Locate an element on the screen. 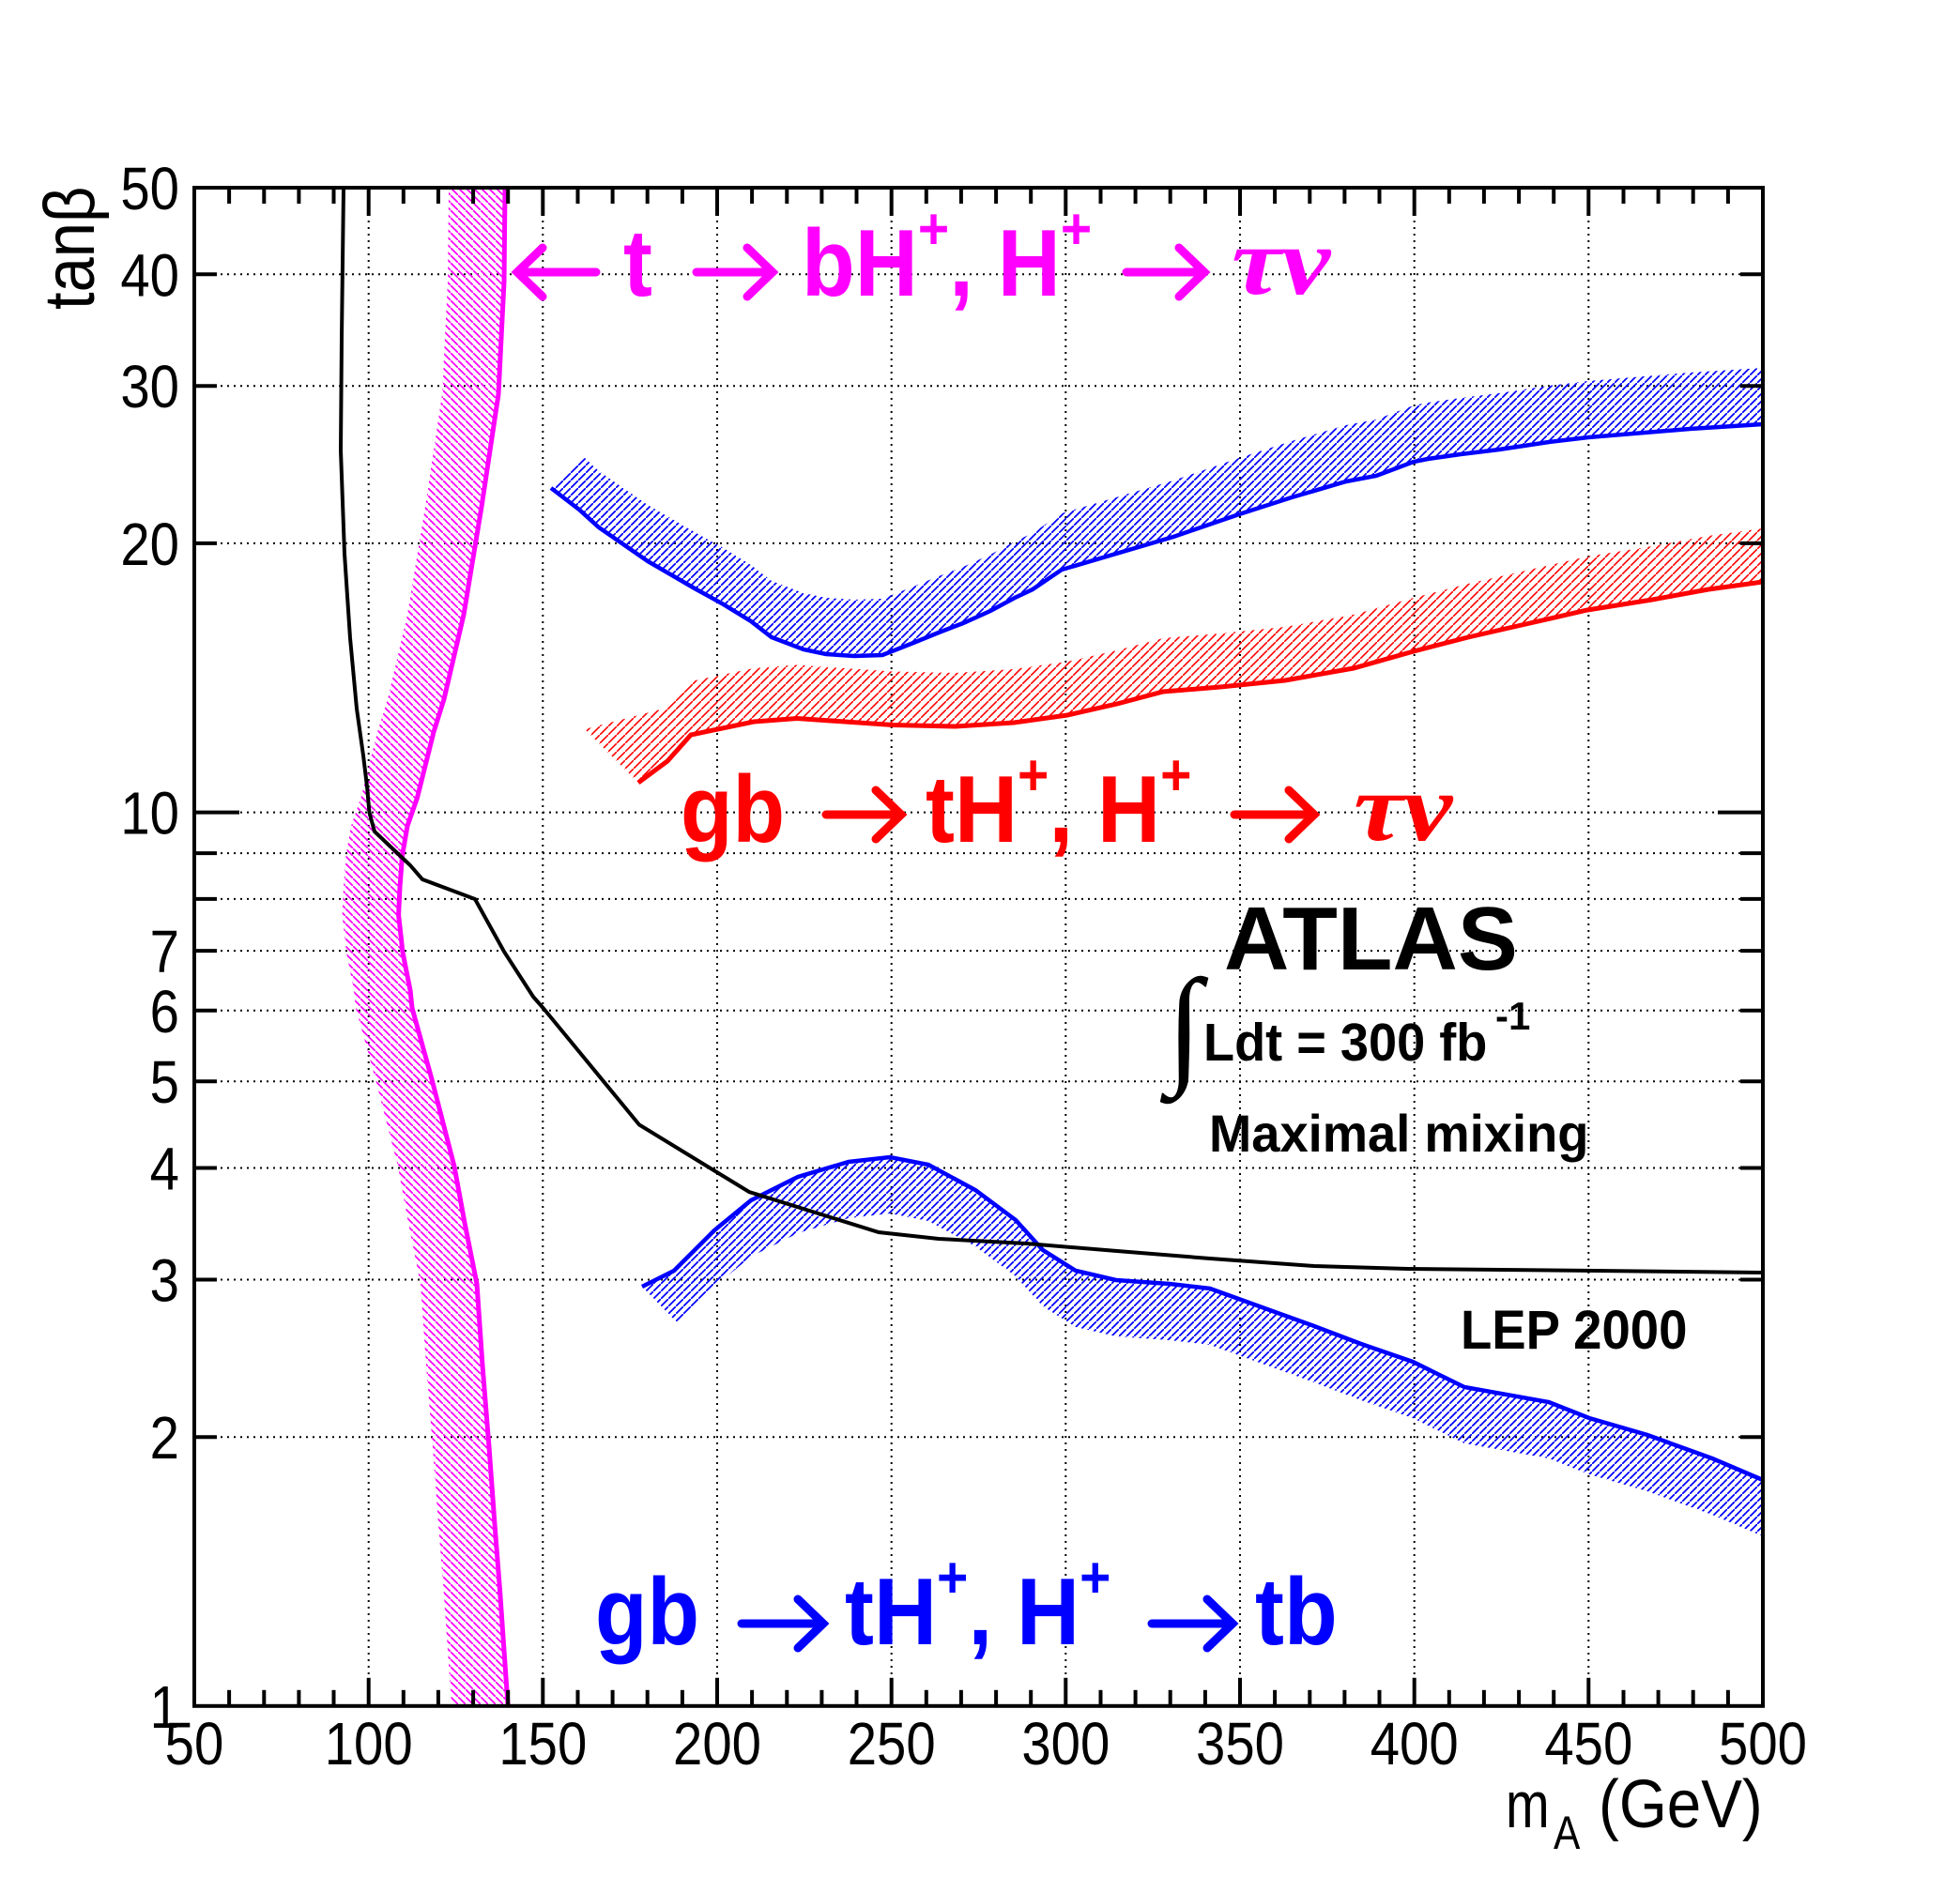  svg-text: 250 is located at coordinates (892, 1744).